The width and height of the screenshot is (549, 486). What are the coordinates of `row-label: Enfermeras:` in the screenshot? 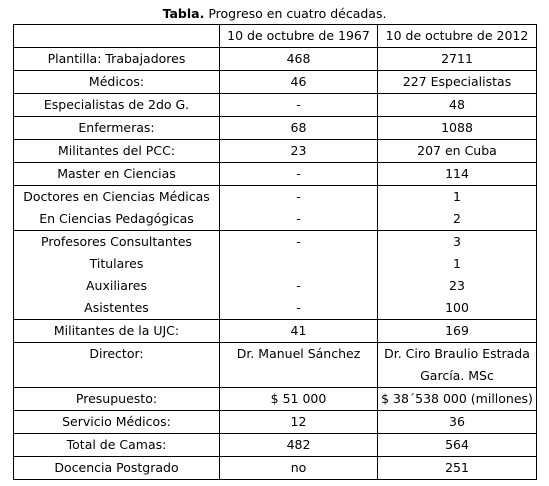 It's located at (116, 127).